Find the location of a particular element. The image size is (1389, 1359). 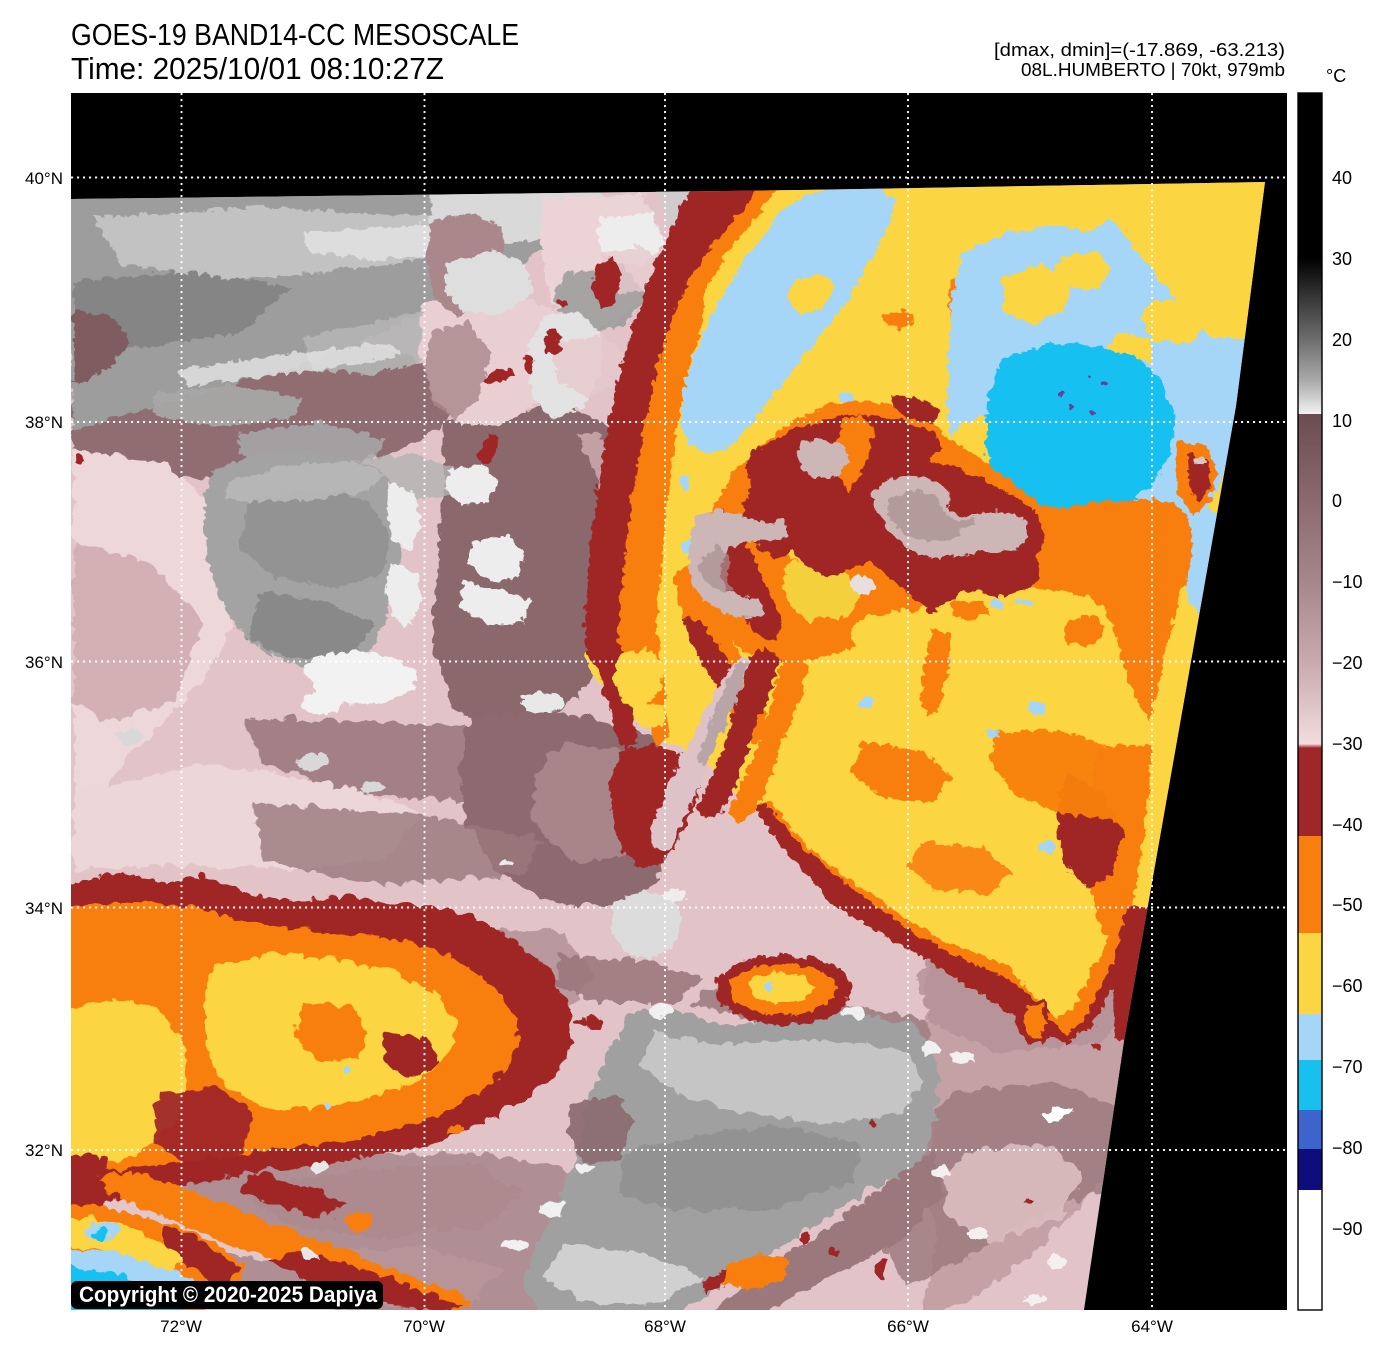

svg-text: 36°N is located at coordinates (44, 662).